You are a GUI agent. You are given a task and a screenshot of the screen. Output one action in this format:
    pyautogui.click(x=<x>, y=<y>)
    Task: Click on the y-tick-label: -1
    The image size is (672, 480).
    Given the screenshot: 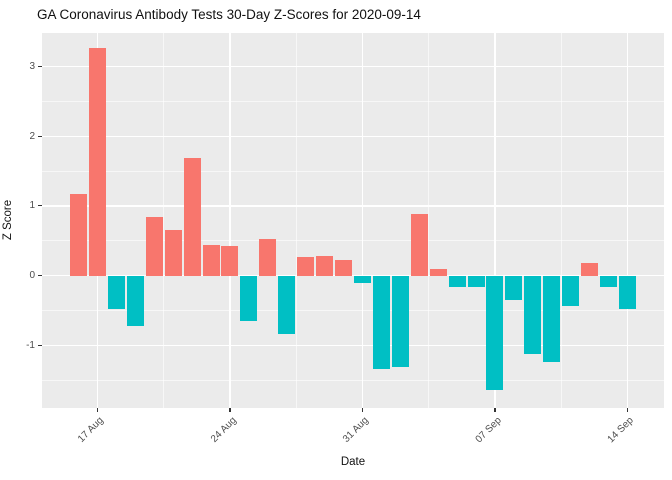 What is the action you would take?
    pyautogui.click(x=30, y=345)
    